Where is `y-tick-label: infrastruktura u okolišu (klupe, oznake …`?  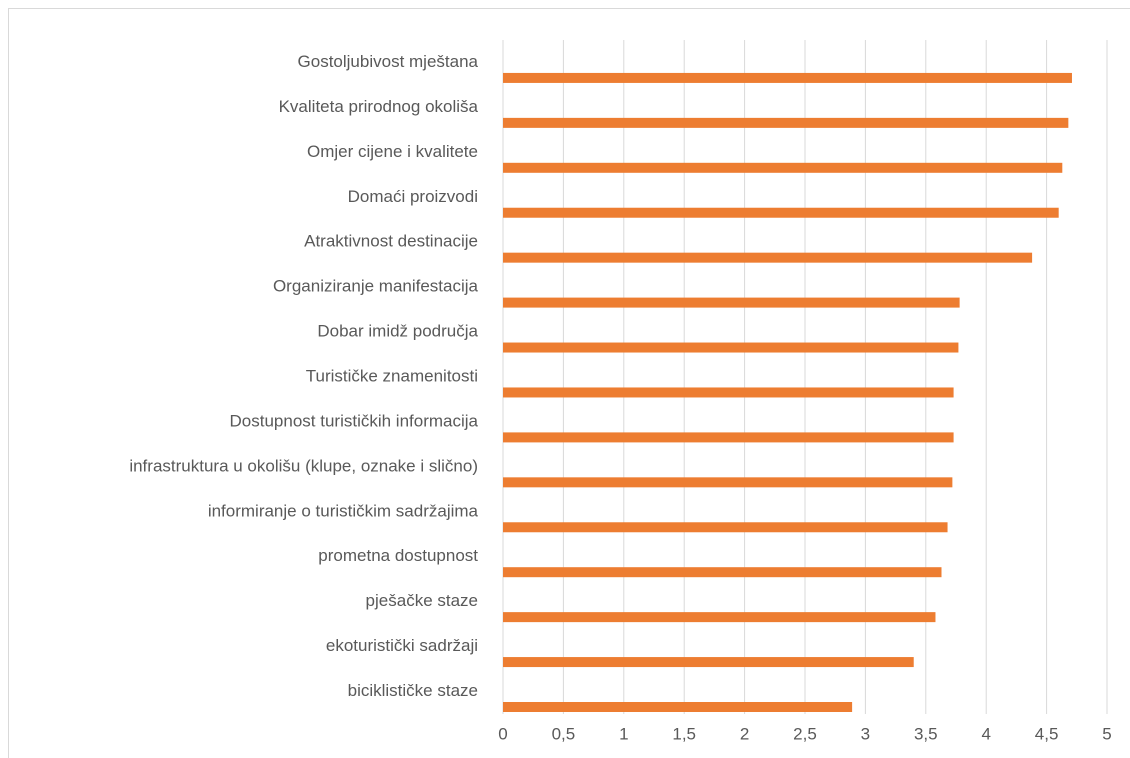
y-tick-label: infrastruktura u okolišu (klupe, oznake … is located at coordinates (303, 465).